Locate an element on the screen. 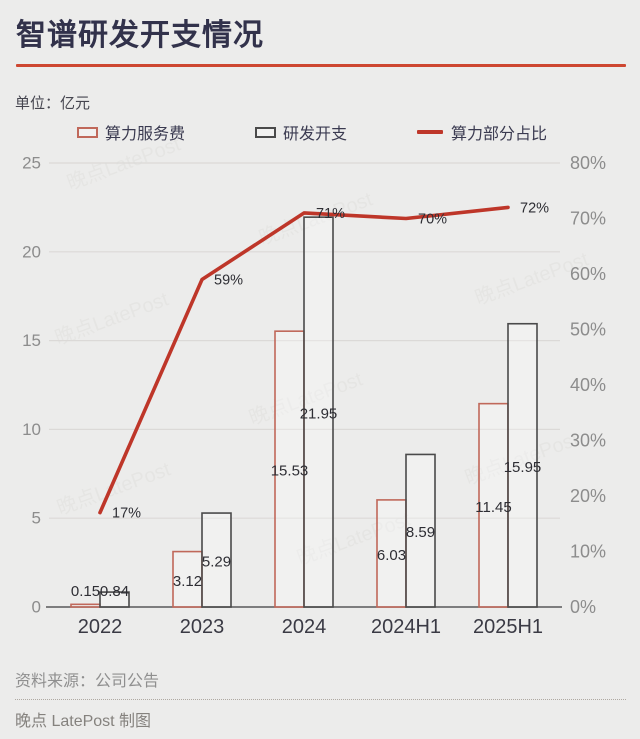  line-point-label: 72% is located at coordinates (534, 208).